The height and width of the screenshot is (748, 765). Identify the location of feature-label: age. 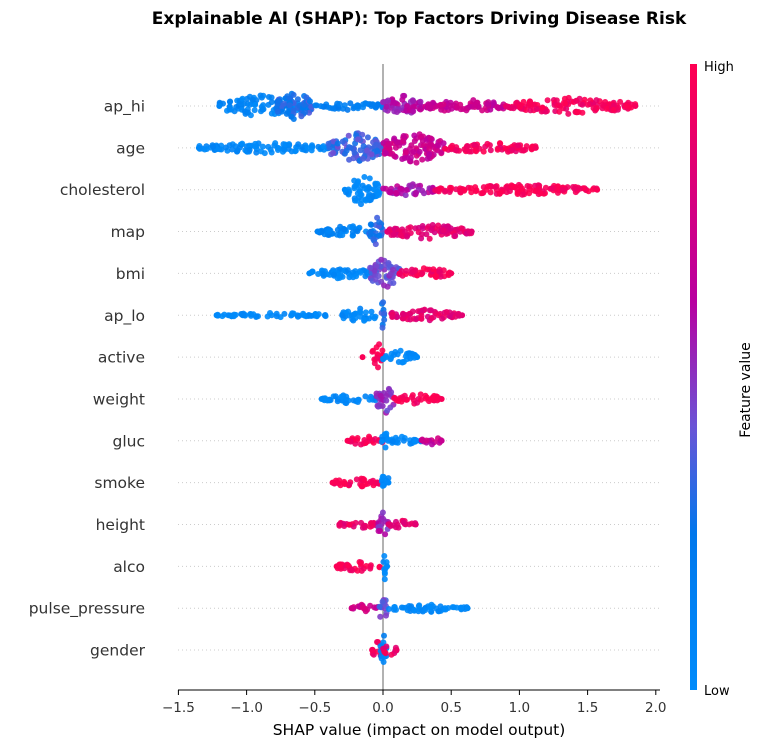
(130, 148).